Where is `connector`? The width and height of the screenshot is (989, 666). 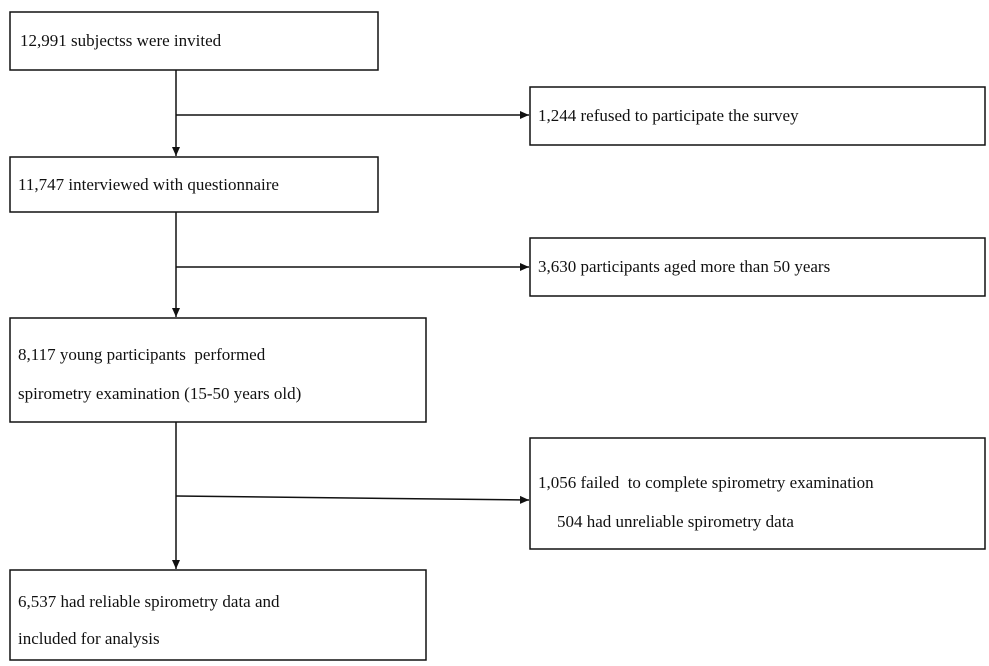
connector is located at coordinates (352, 499).